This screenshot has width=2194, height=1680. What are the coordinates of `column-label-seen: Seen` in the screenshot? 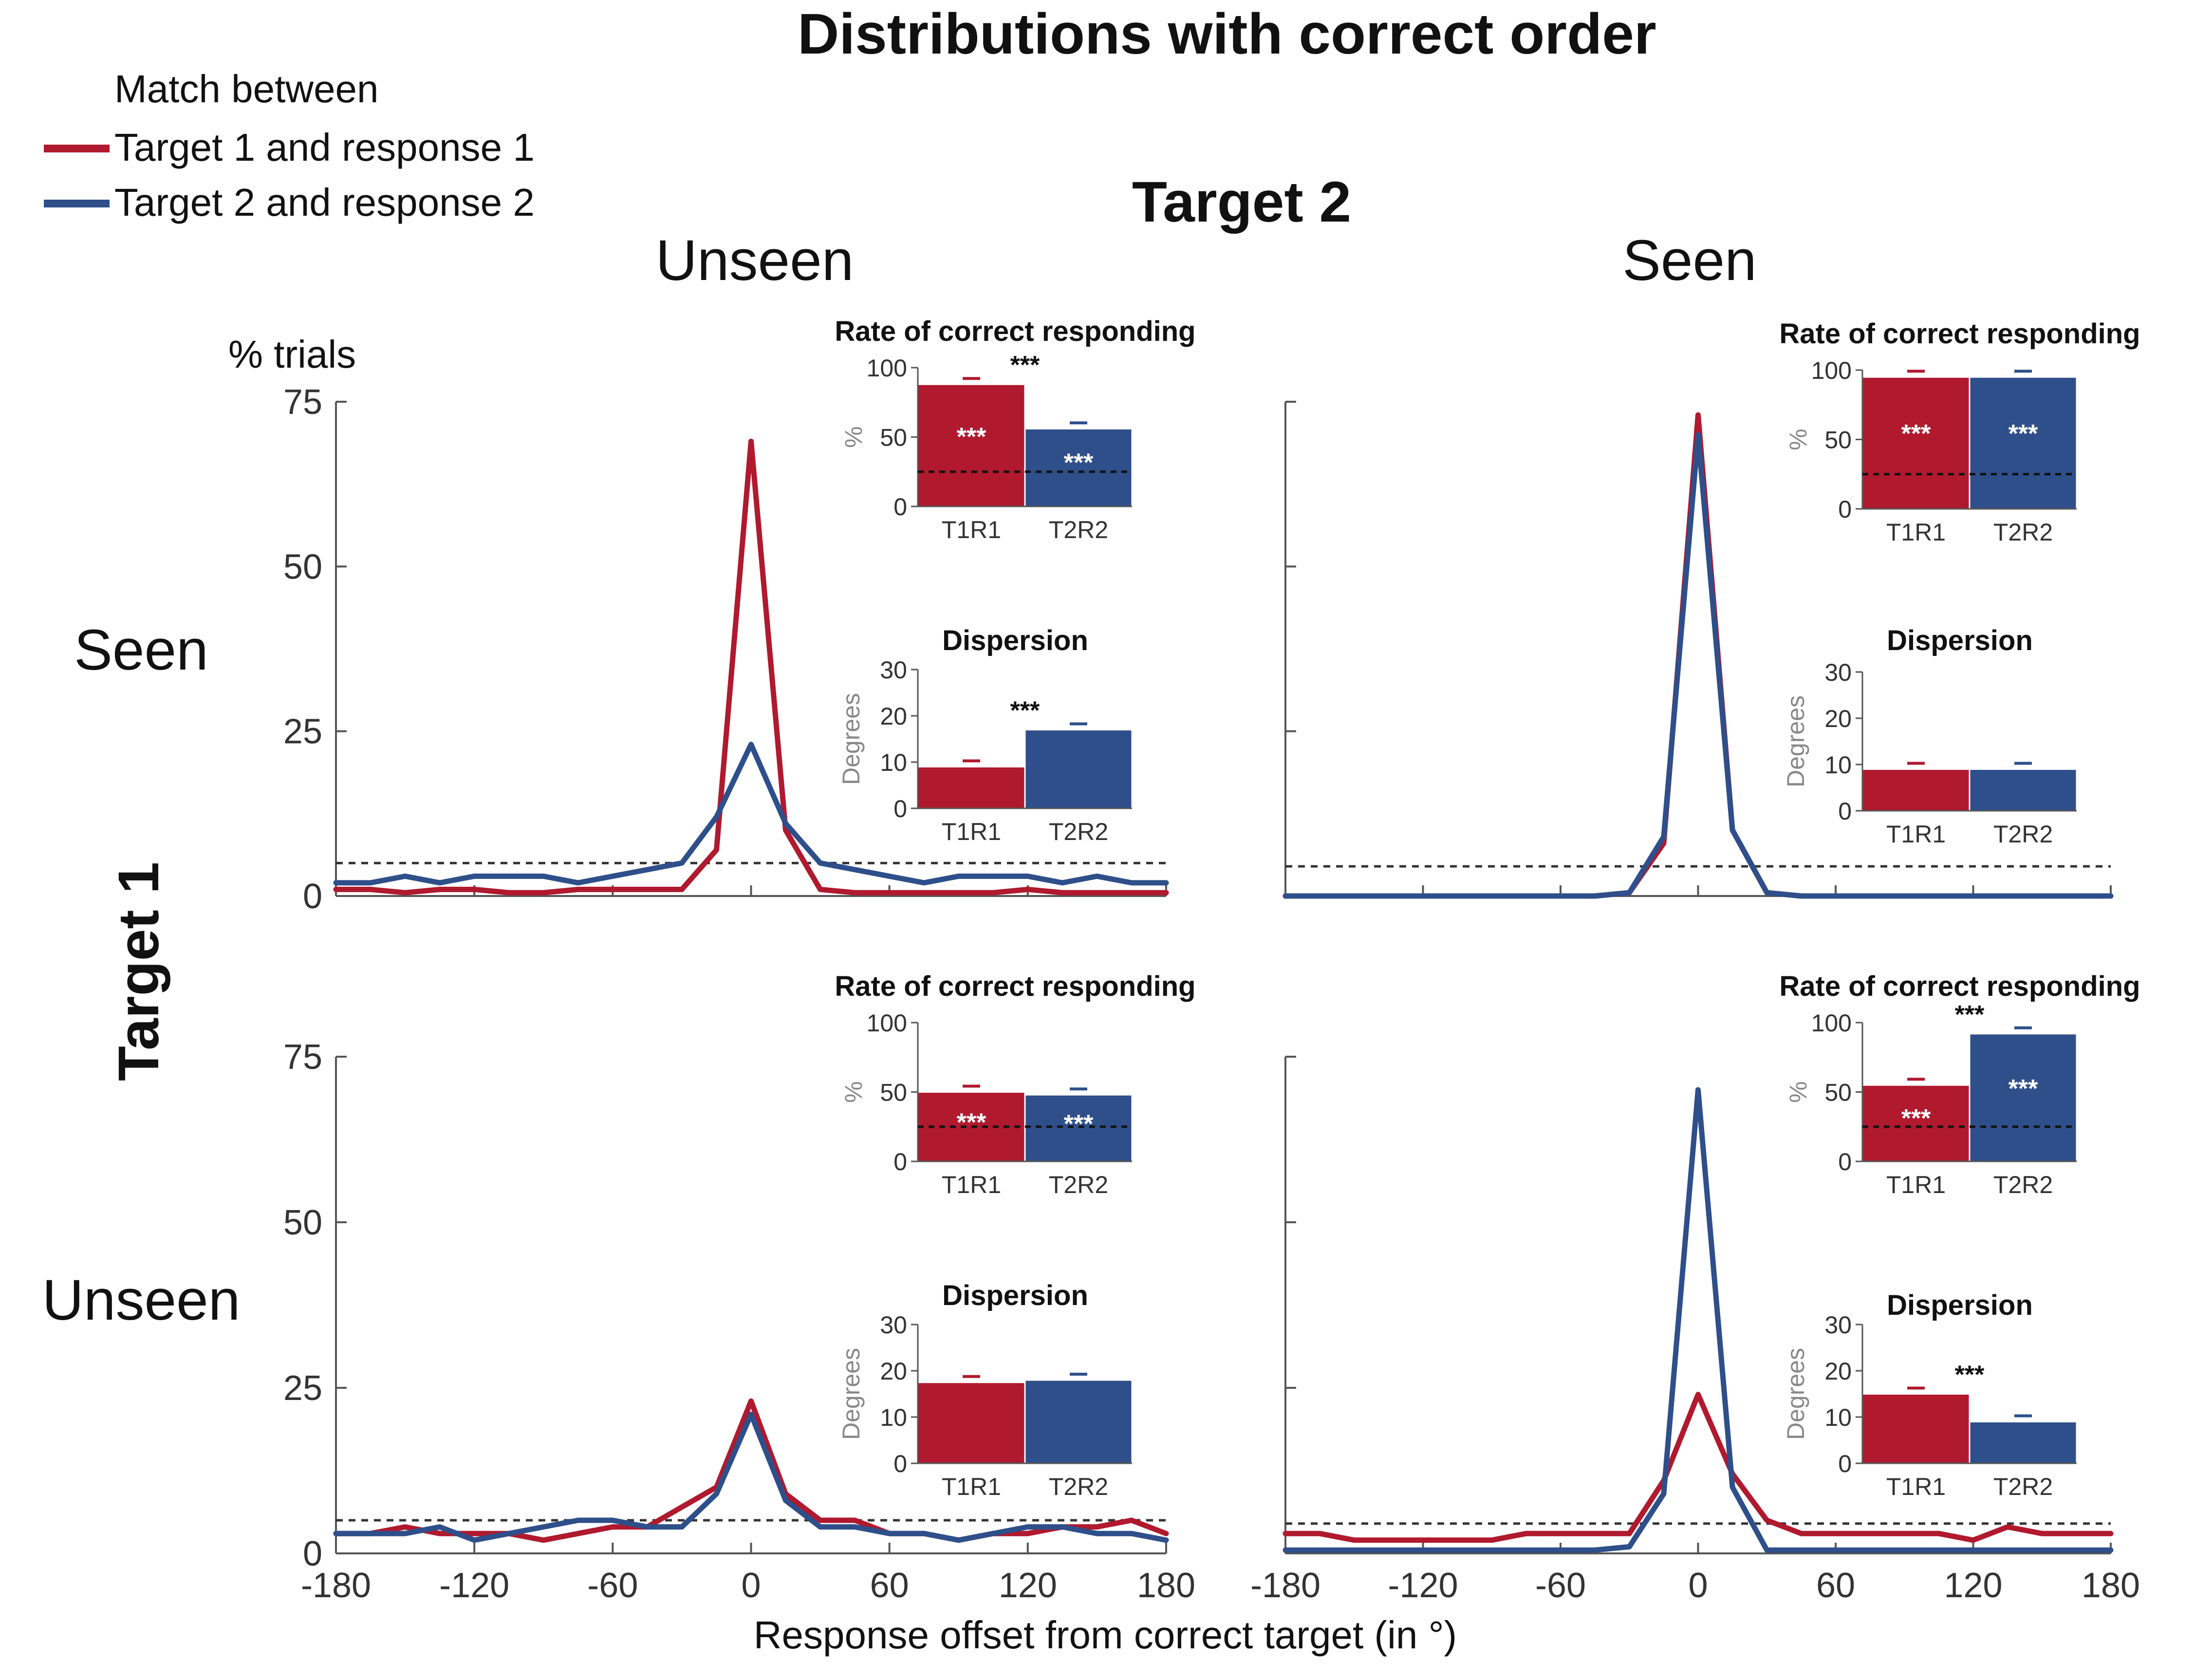 It's located at (1689, 260).